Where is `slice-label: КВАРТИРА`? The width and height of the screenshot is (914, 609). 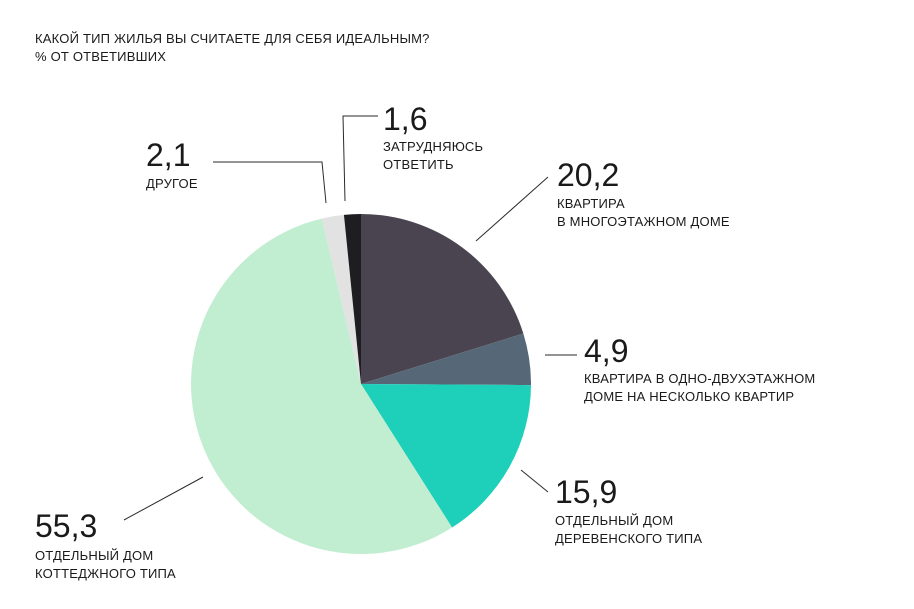 slice-label: КВАРТИРА is located at coordinates (591, 203).